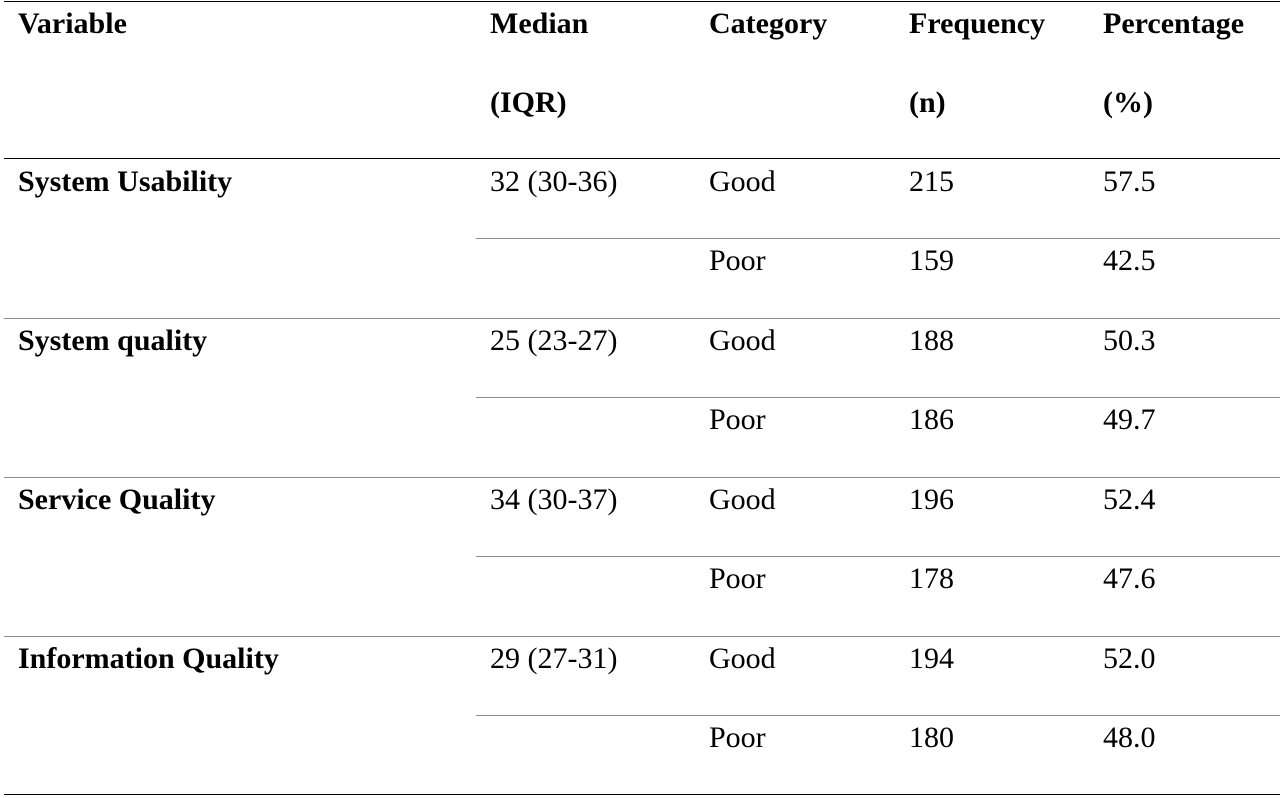 The image size is (1280, 798). I want to click on median-service-quality: 34 (30-37), so click(554, 499).